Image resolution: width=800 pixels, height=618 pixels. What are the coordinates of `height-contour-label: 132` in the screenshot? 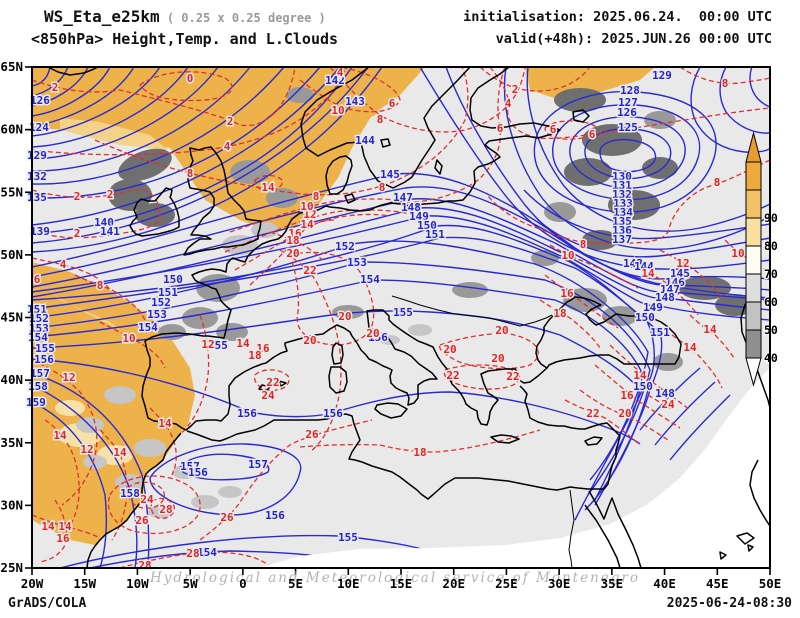 It's located at (37, 176).